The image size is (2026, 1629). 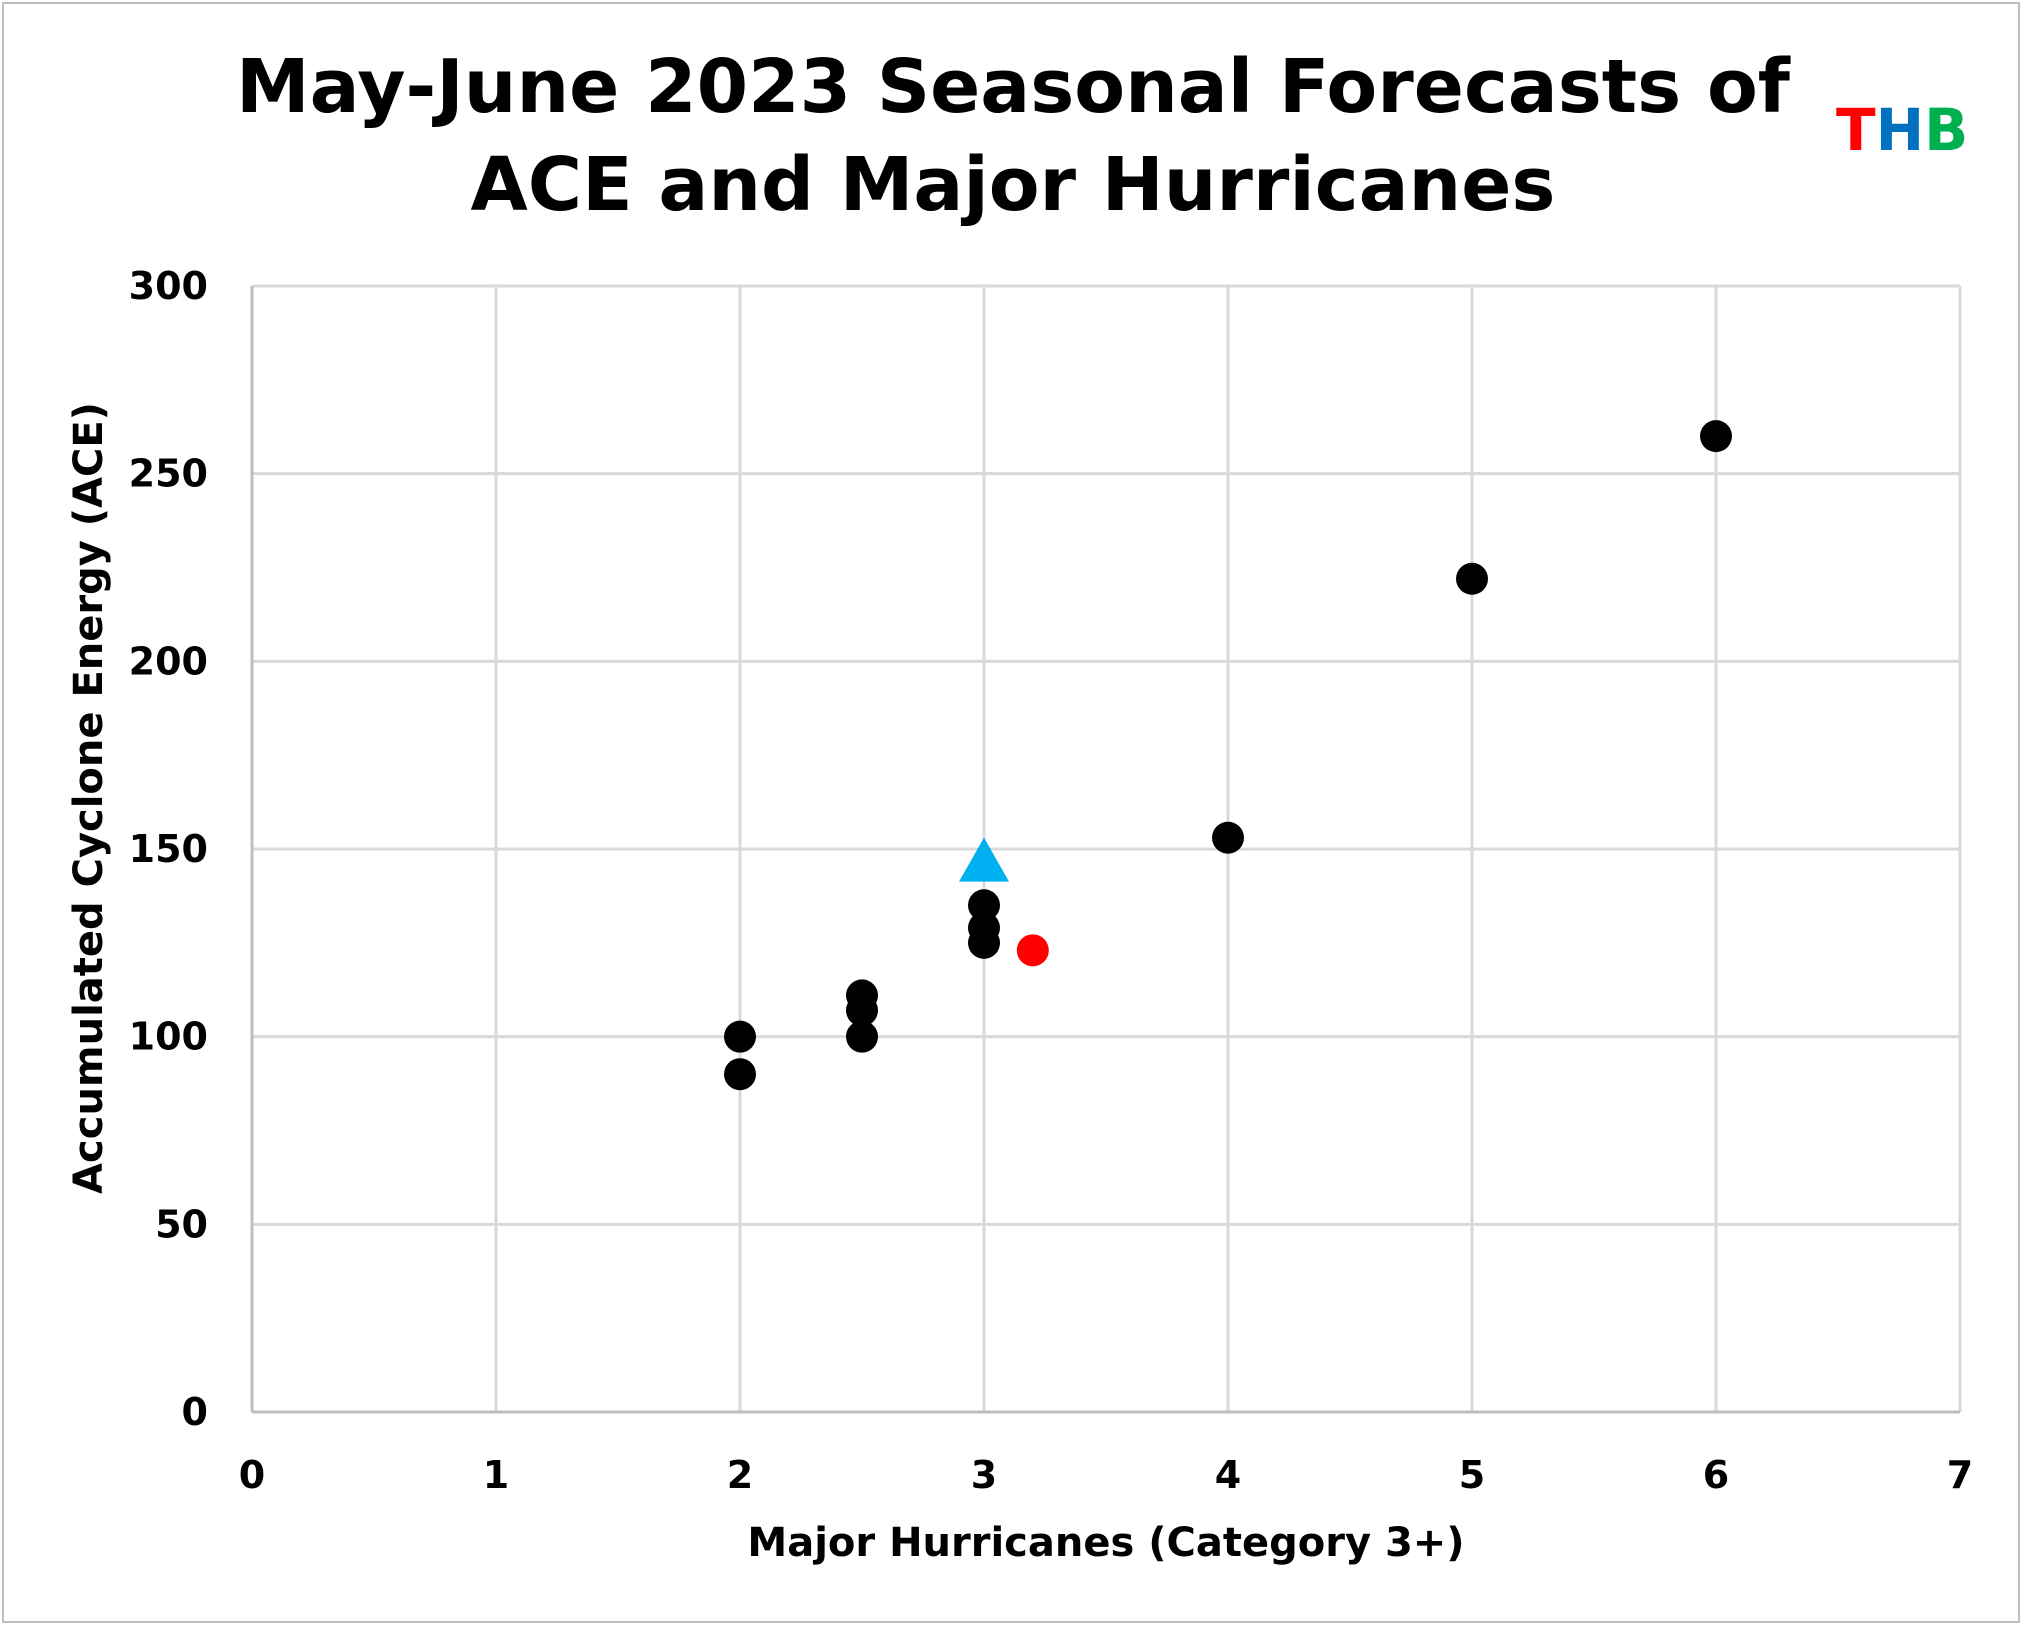 I want to click on y-tick-label-0: 0, so click(x=195, y=1412).